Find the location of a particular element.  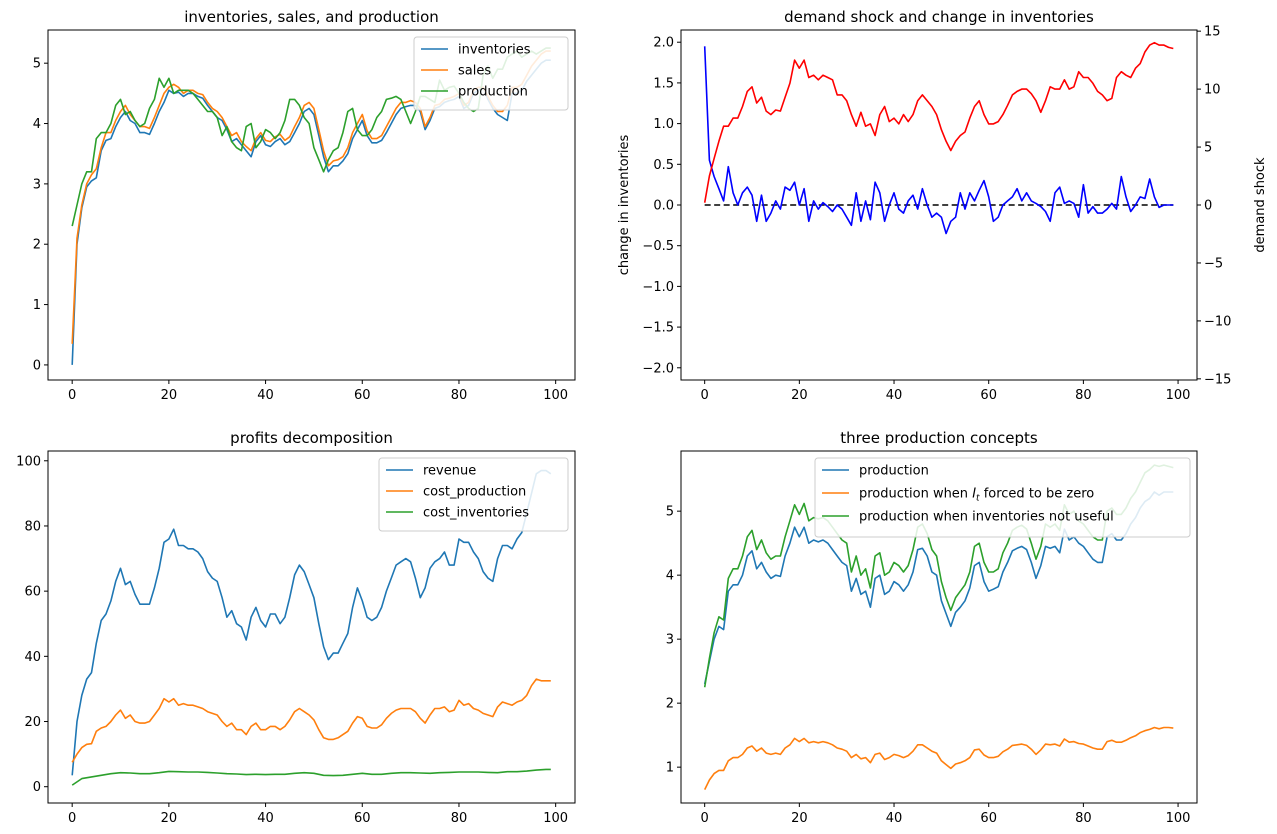

legend-label: production when inventories not useful is located at coordinates (986, 517).